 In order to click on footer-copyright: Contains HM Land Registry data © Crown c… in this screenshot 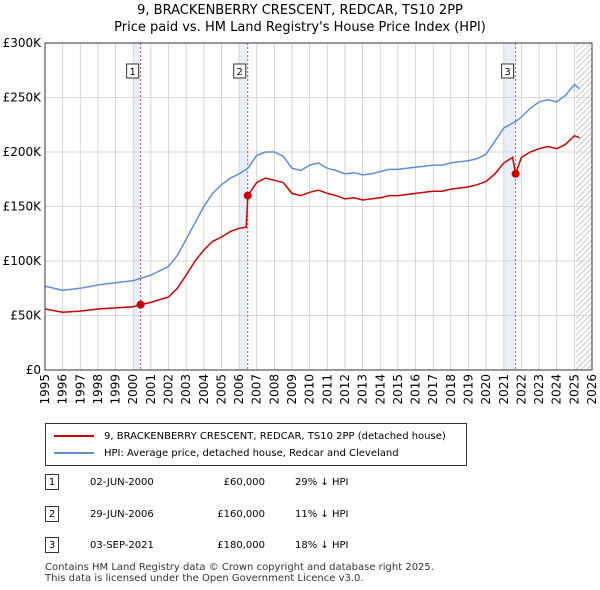, I will do `click(239, 567)`.